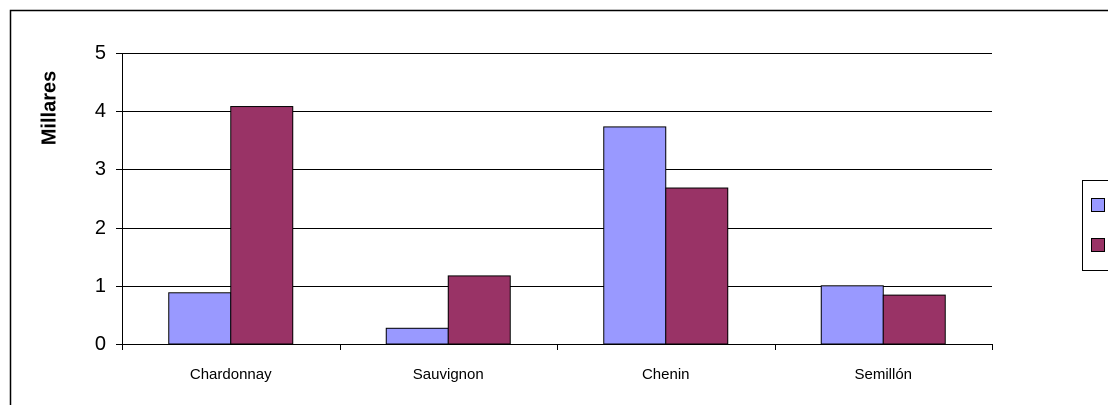 This screenshot has width=1108, height=405. Describe the element at coordinates (49, 108) in the screenshot. I see `y-axis-label: Millares` at that location.